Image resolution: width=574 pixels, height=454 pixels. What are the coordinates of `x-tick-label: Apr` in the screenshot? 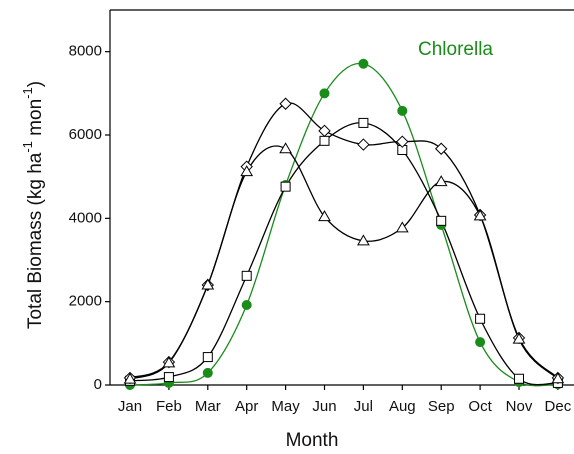 It's located at (246, 406).